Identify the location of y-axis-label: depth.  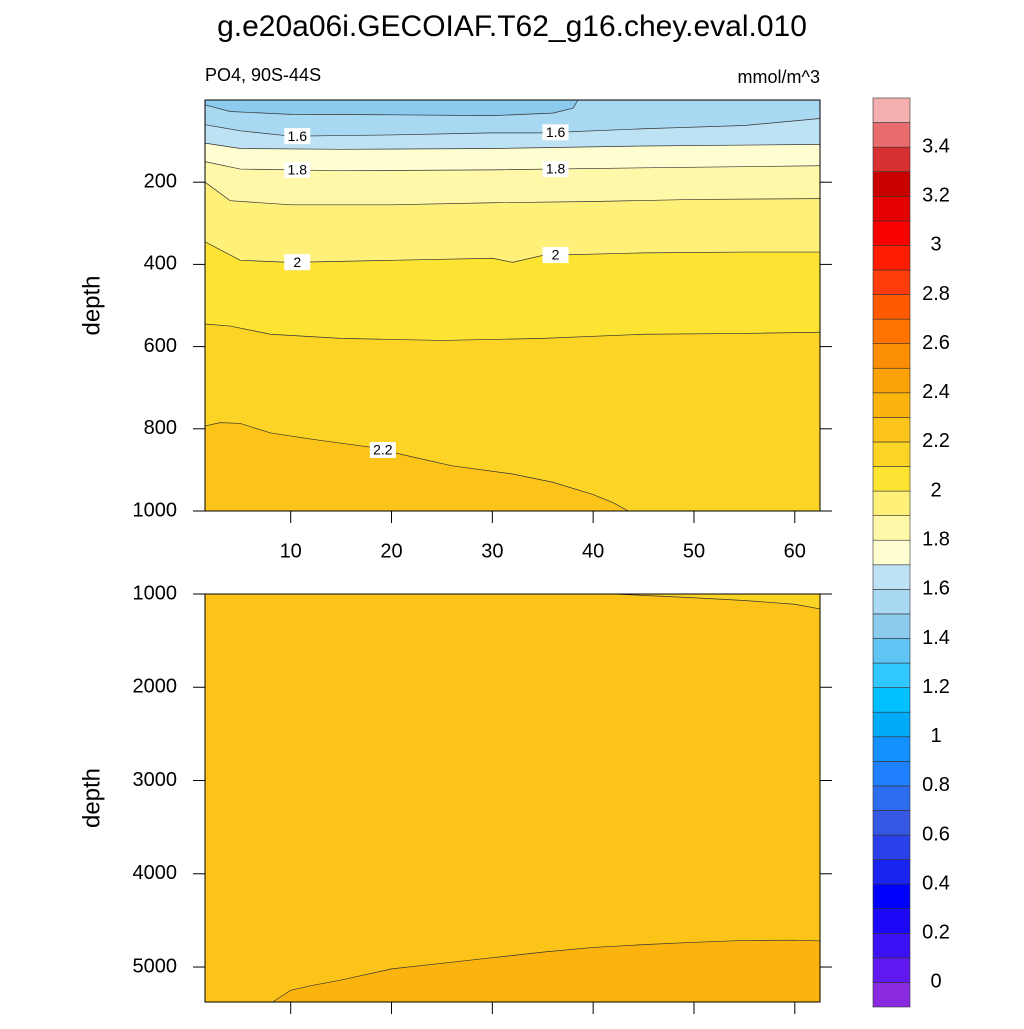
(91, 798).